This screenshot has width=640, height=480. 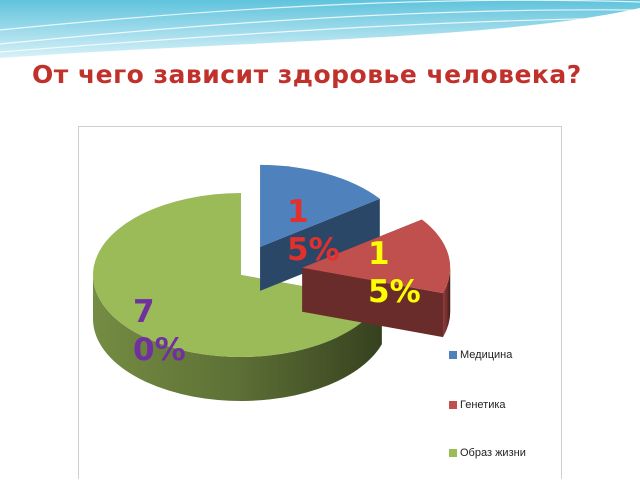 I want to click on legend-label: Генетика, so click(x=483, y=405).